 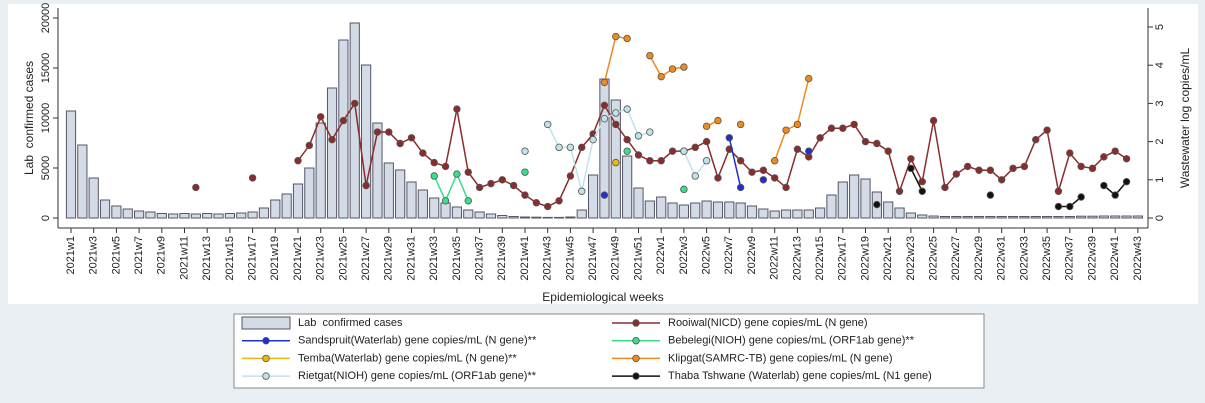 I want to click on y-tick-label: 0, so click(x=46, y=218).